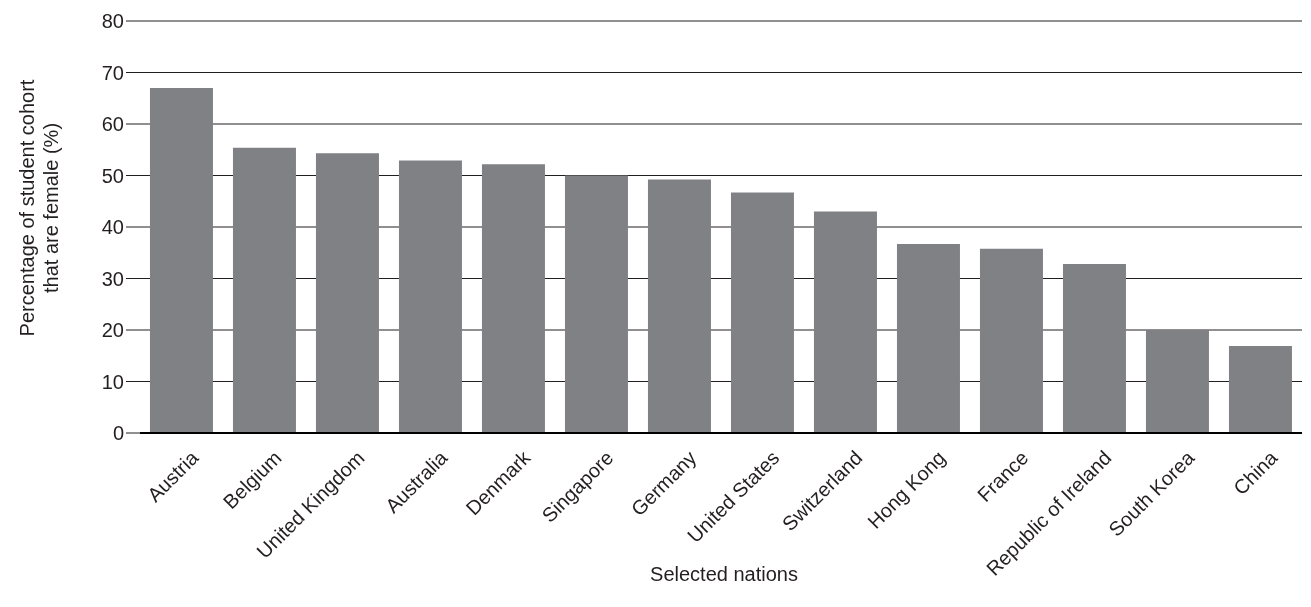 Image resolution: width=1311 pixels, height=607 pixels. I want to click on y-tick-label: 40, so click(112, 227).